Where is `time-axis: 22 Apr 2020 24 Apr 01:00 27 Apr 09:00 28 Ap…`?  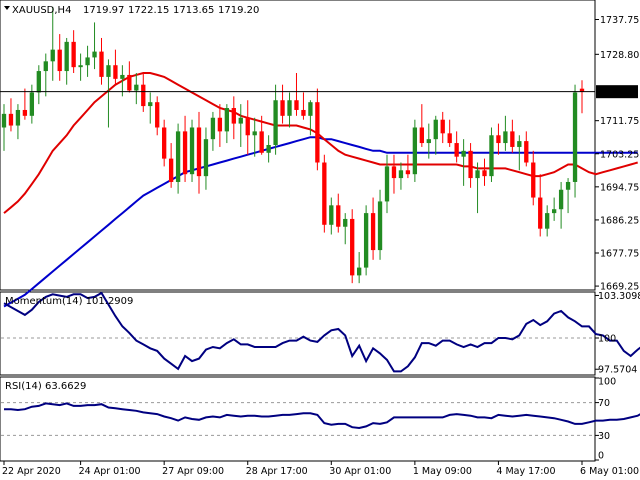 time-axis: 22 Apr 2020 24 Apr 01:00 27 Apr 09:00 28 Ap… is located at coordinates (320, 469).